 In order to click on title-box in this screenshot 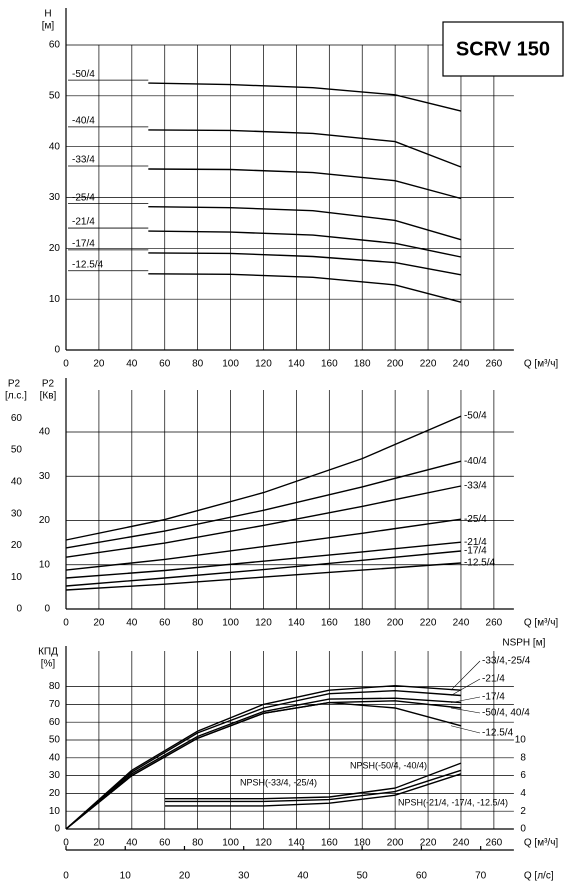, I will do `click(503, 49)`.